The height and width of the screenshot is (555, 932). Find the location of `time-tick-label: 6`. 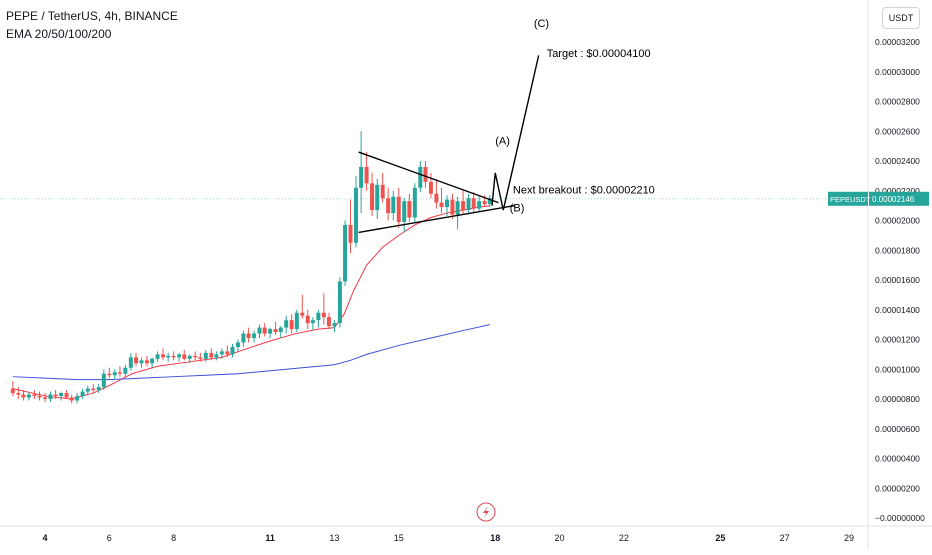

time-tick-label: 6 is located at coordinates (109, 538).